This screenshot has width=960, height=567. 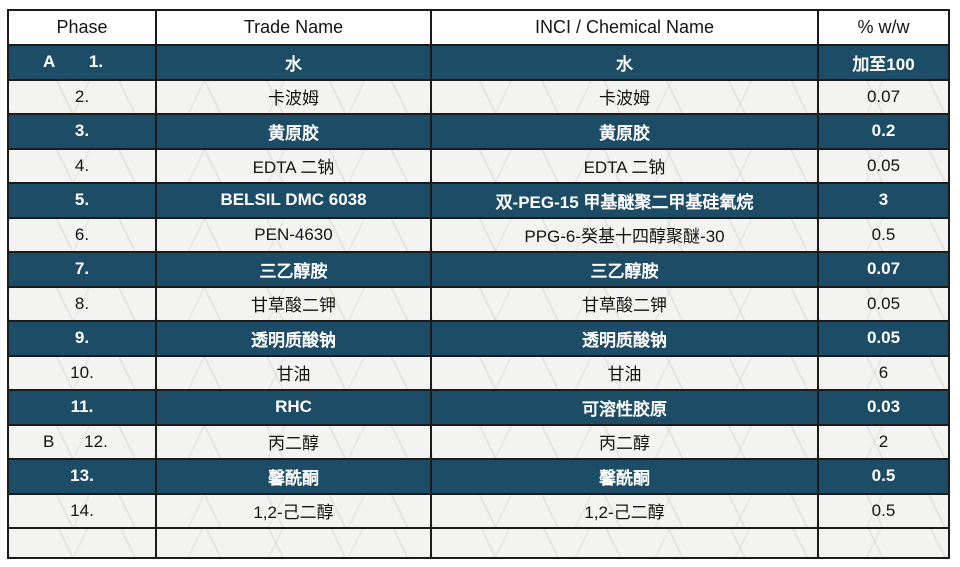 I want to click on table-row: 4. EDTA 二钠 EDTA 二钠 0.05, so click(x=478, y=165).